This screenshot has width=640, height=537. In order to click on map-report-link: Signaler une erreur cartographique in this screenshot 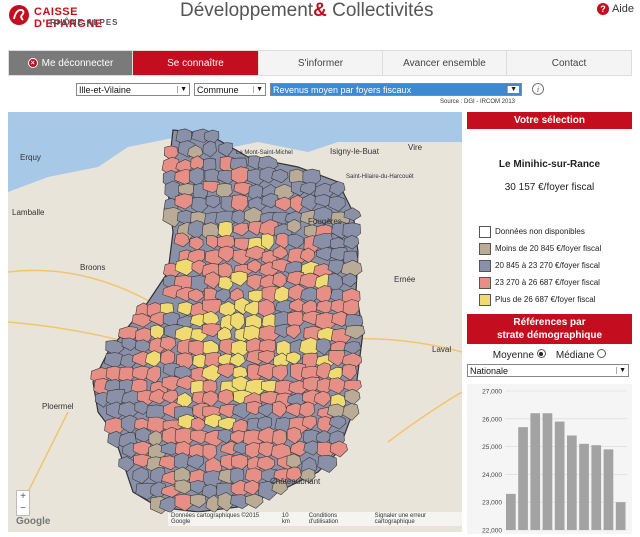, I will do `click(400, 519)`.